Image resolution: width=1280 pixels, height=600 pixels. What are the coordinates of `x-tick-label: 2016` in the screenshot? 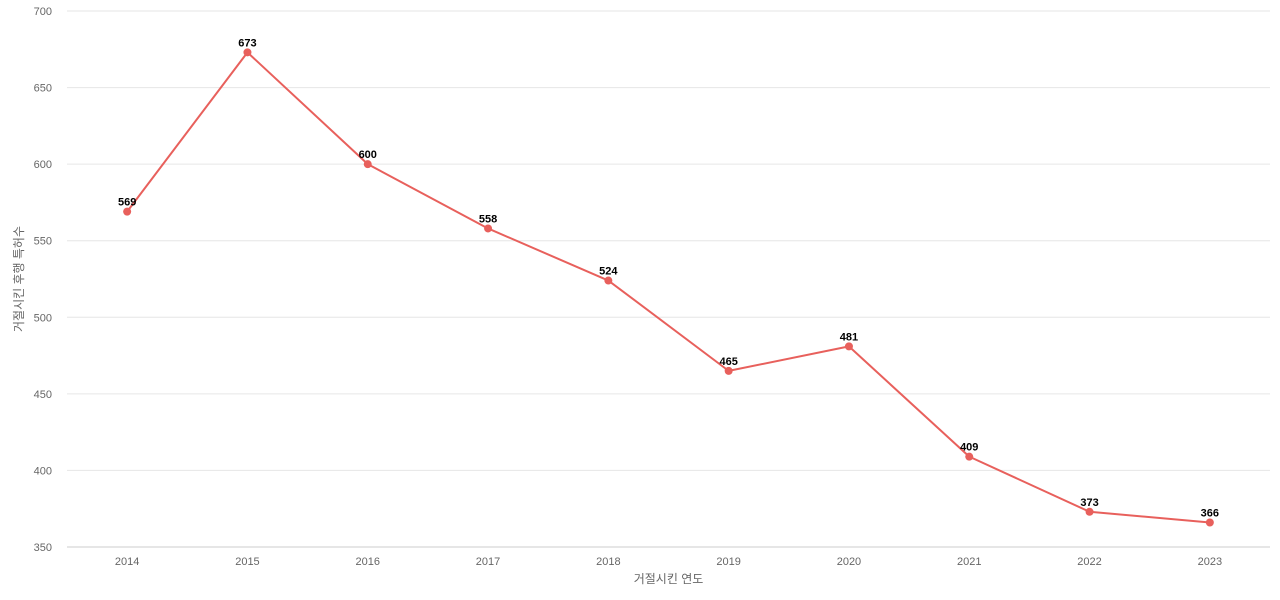 It's located at (368, 562).